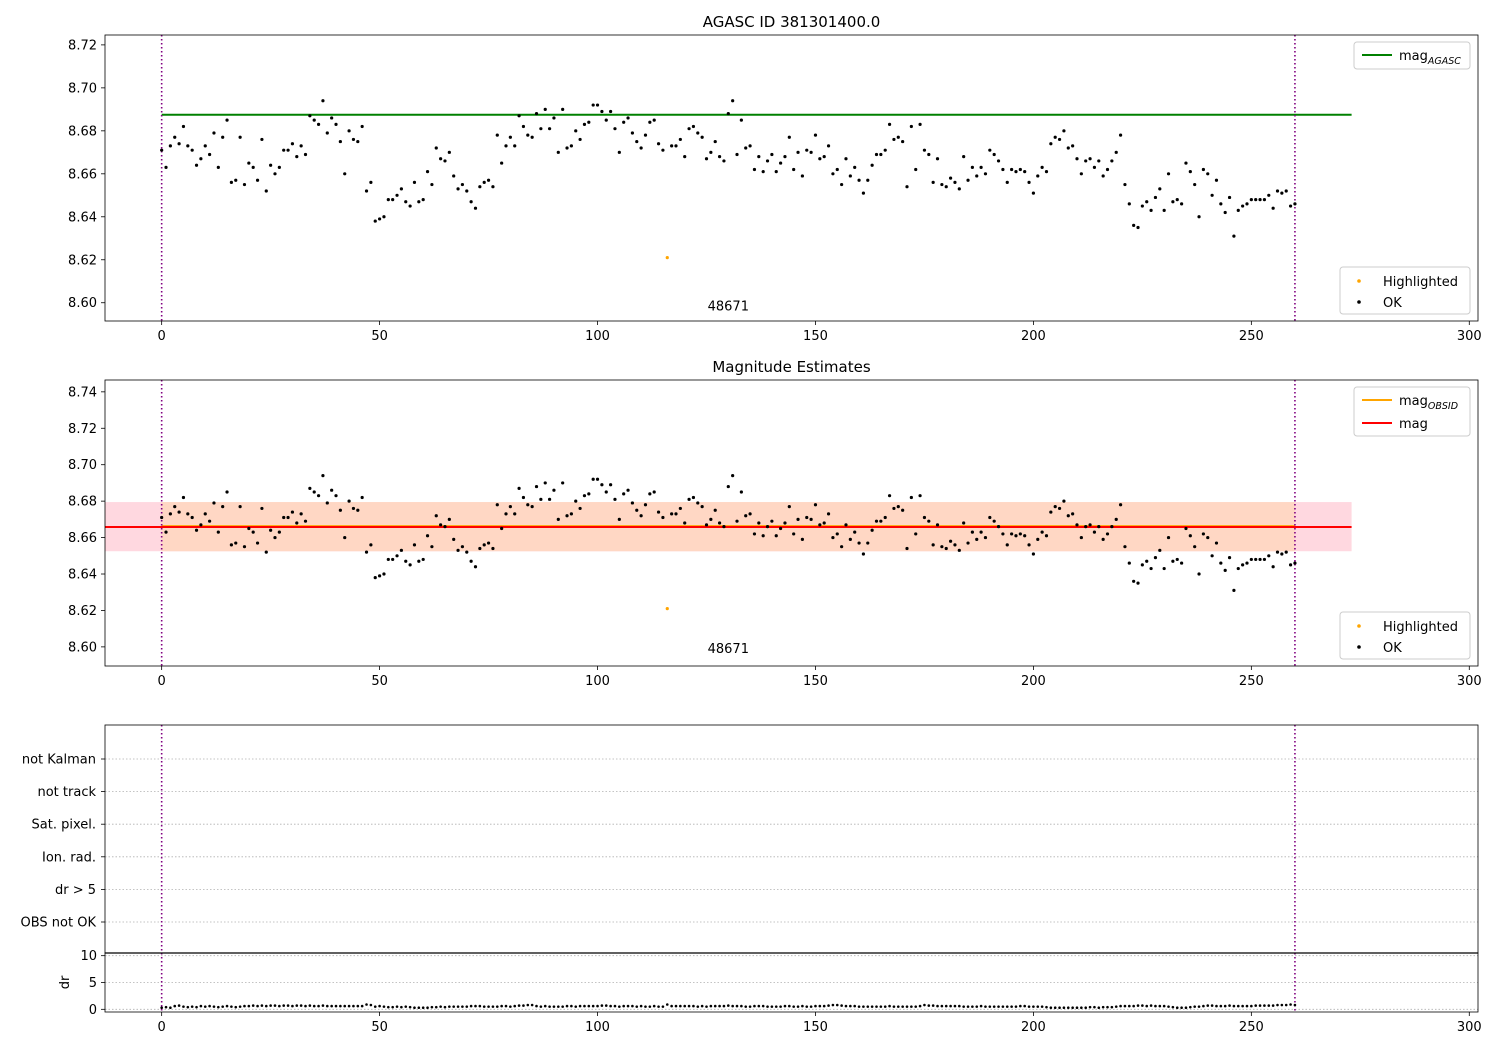 This screenshot has height=1050, width=1500. What do you see at coordinates (1359, 281) in the screenshot?
I see `legend-point-swatch` at bounding box center [1359, 281].